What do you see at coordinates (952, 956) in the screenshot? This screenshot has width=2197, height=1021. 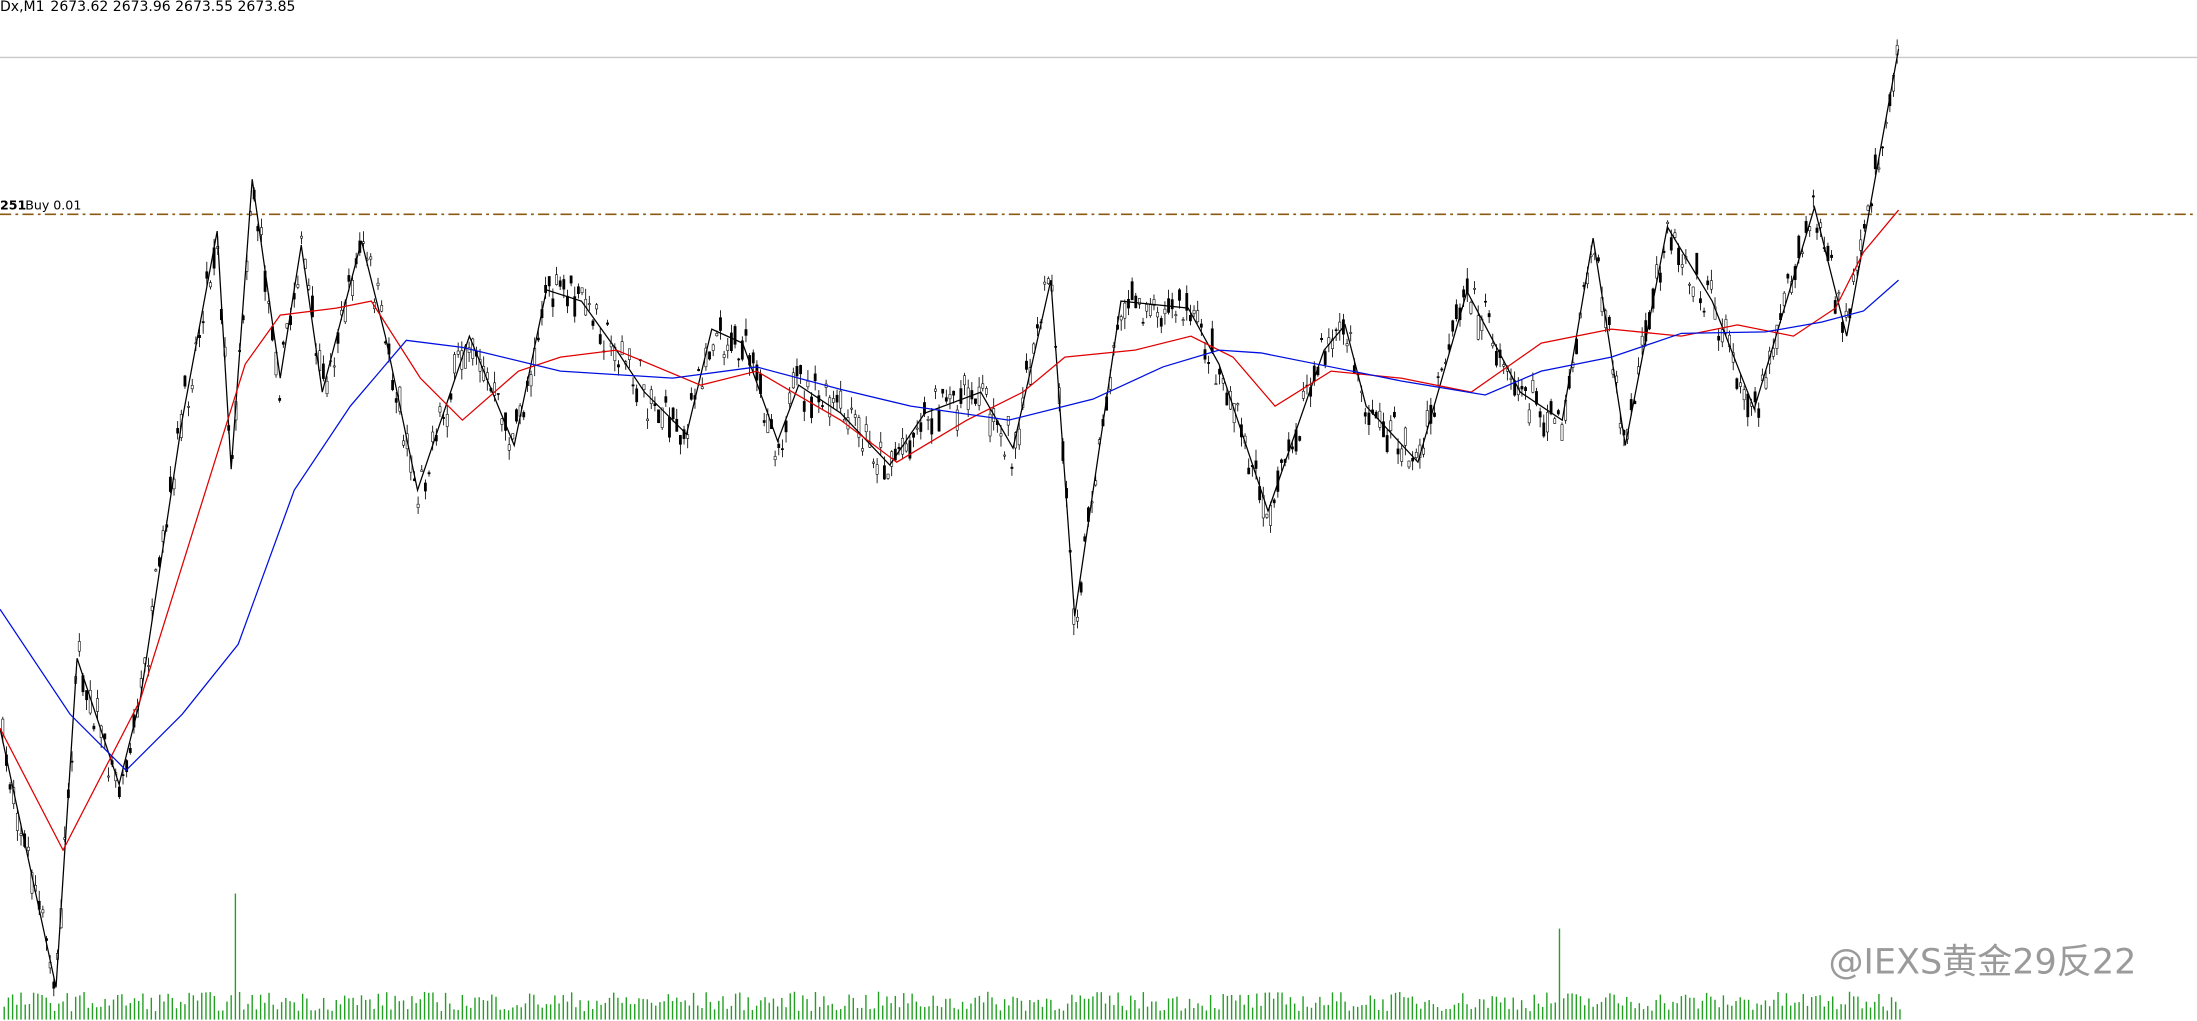 I see `volumes` at bounding box center [952, 956].